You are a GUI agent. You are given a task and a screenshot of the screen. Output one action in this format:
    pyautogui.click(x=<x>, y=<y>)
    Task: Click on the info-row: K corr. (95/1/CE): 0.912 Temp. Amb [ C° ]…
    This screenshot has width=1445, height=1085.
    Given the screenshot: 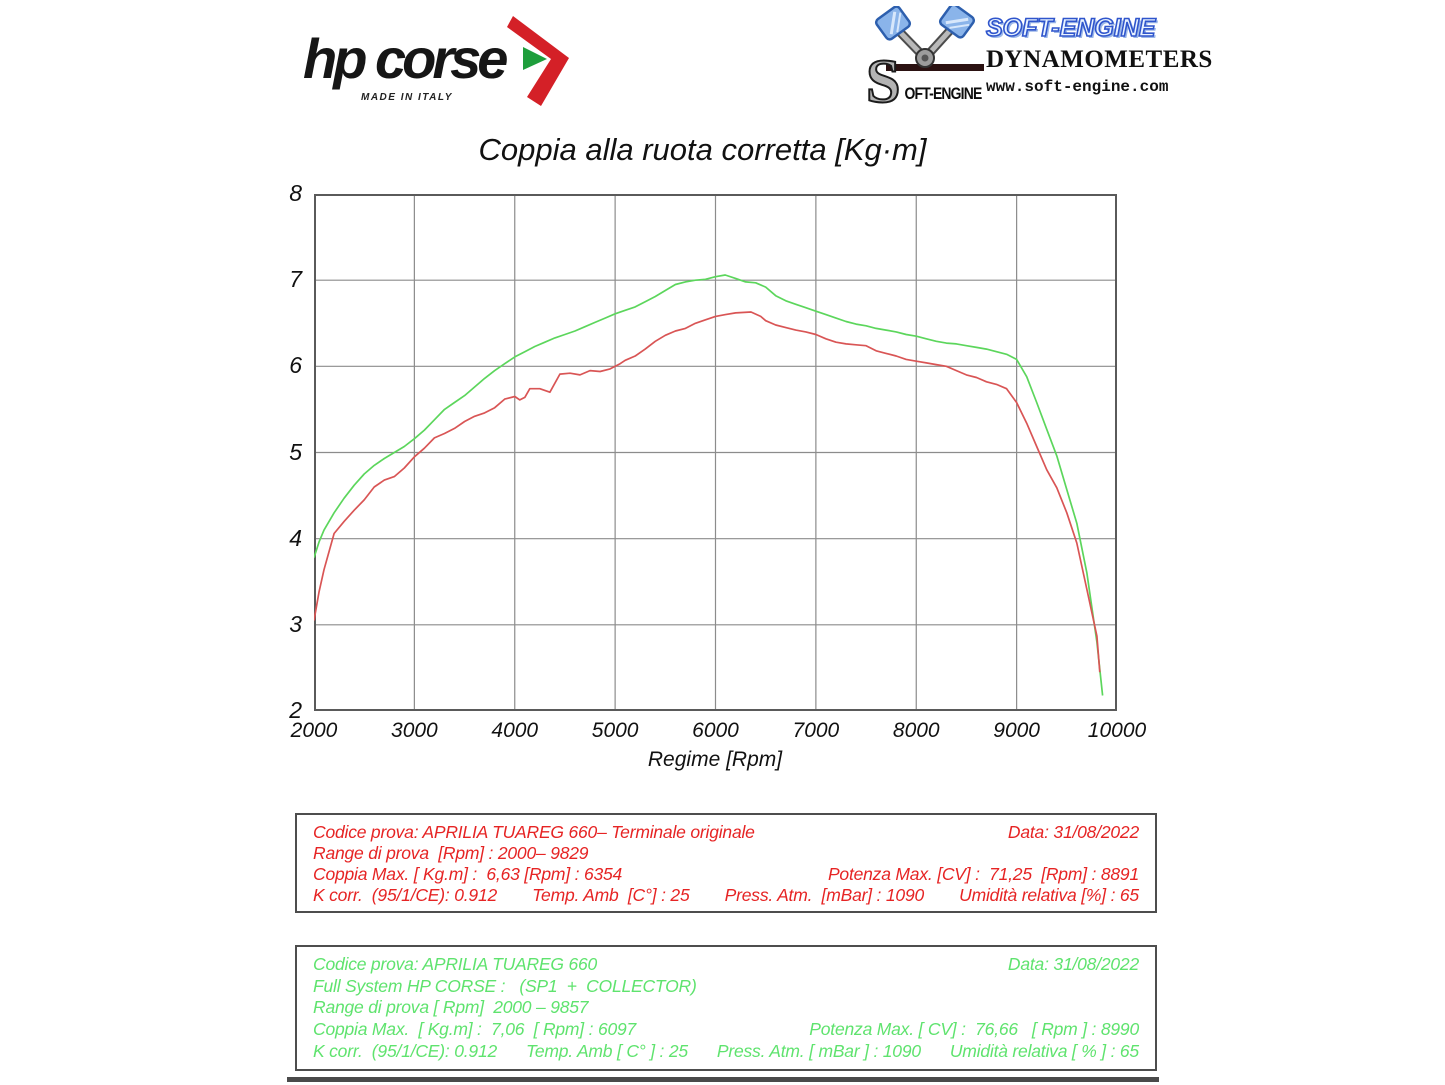 What is the action you would take?
    pyautogui.click(x=726, y=1051)
    